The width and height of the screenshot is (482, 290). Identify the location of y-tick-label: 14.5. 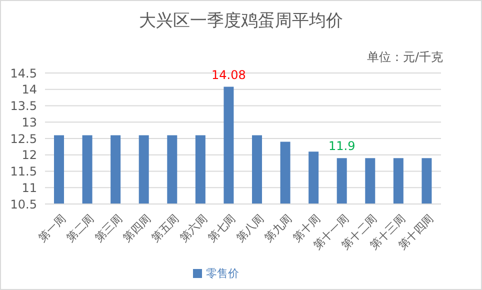
(23, 73).